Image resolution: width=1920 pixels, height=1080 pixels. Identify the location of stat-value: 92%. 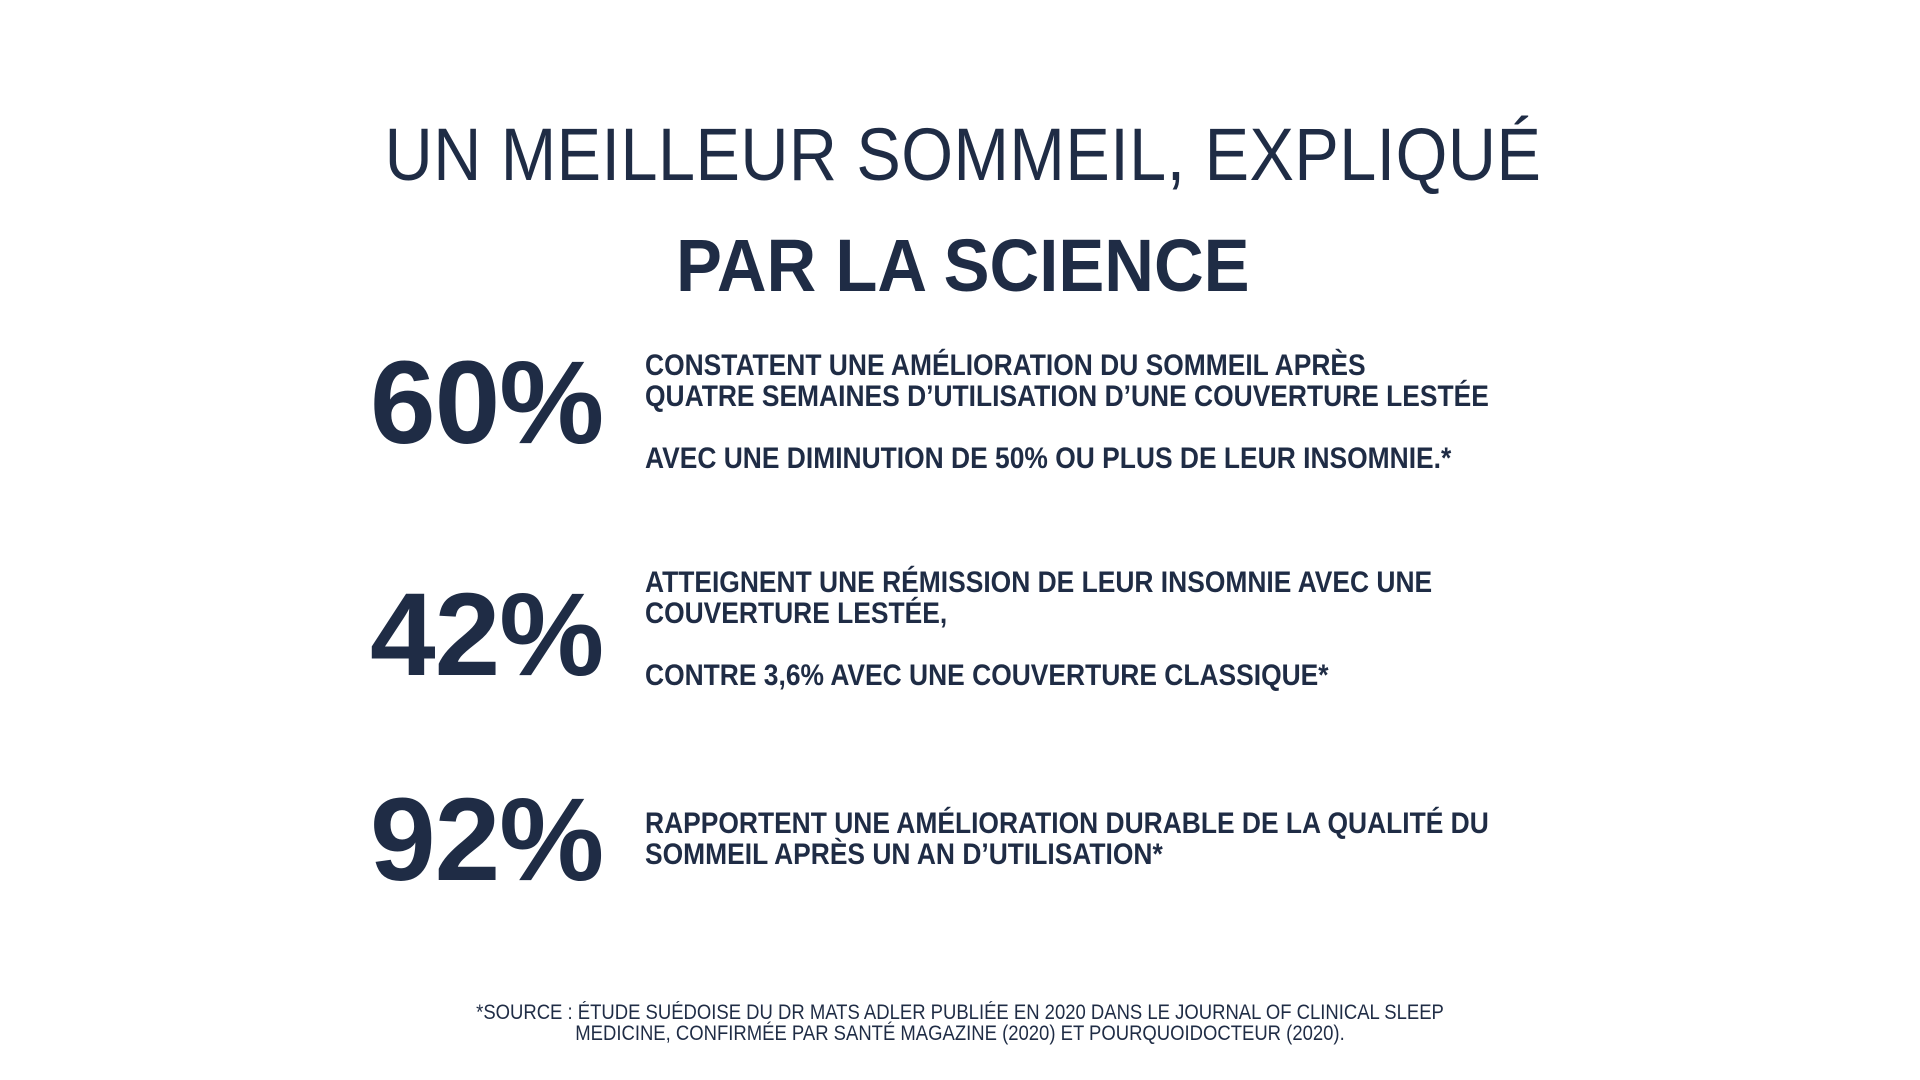
(487, 840).